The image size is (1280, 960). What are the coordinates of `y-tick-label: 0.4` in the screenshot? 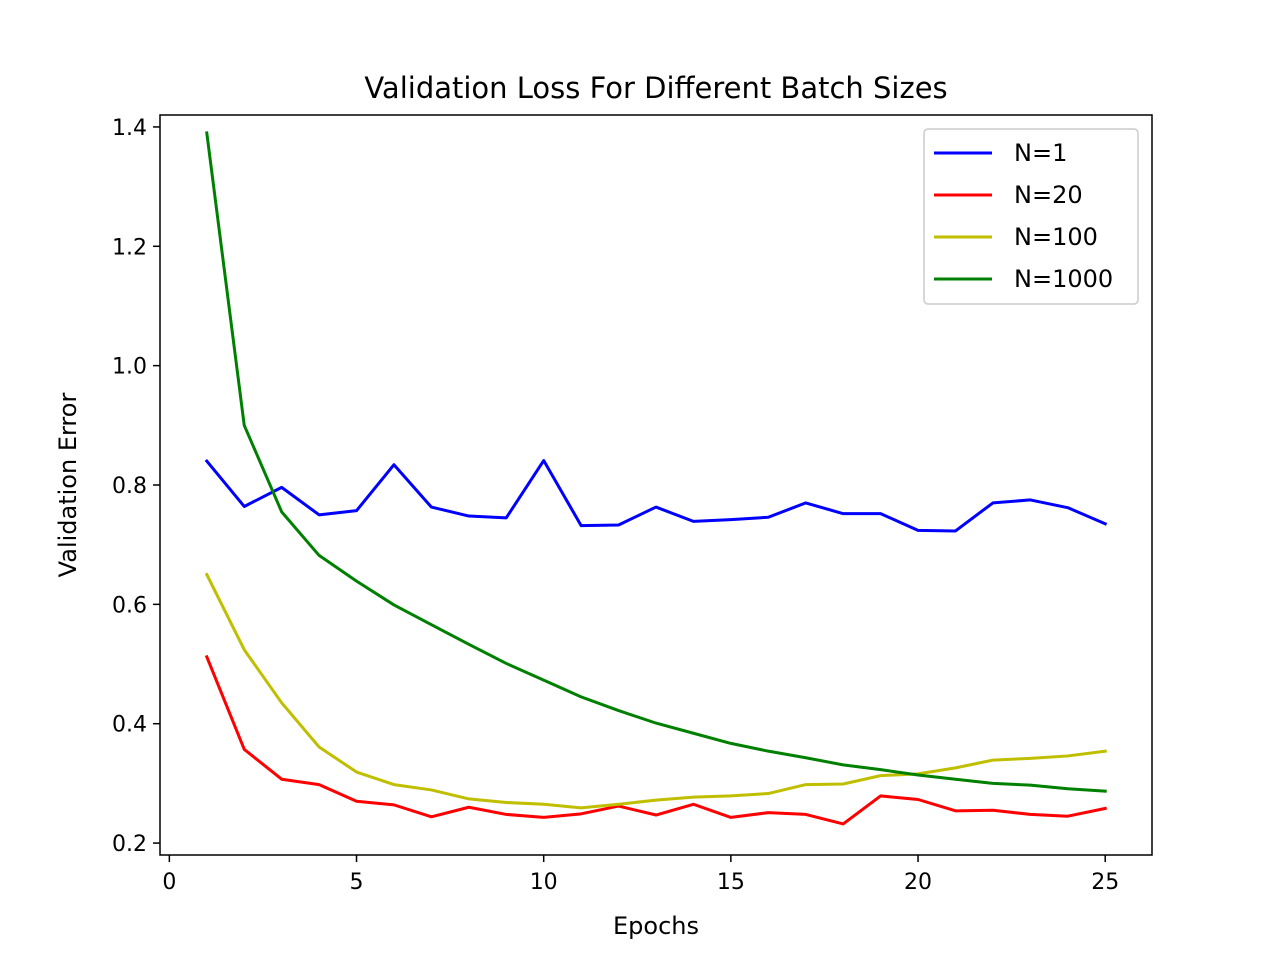 It's located at (129, 725).